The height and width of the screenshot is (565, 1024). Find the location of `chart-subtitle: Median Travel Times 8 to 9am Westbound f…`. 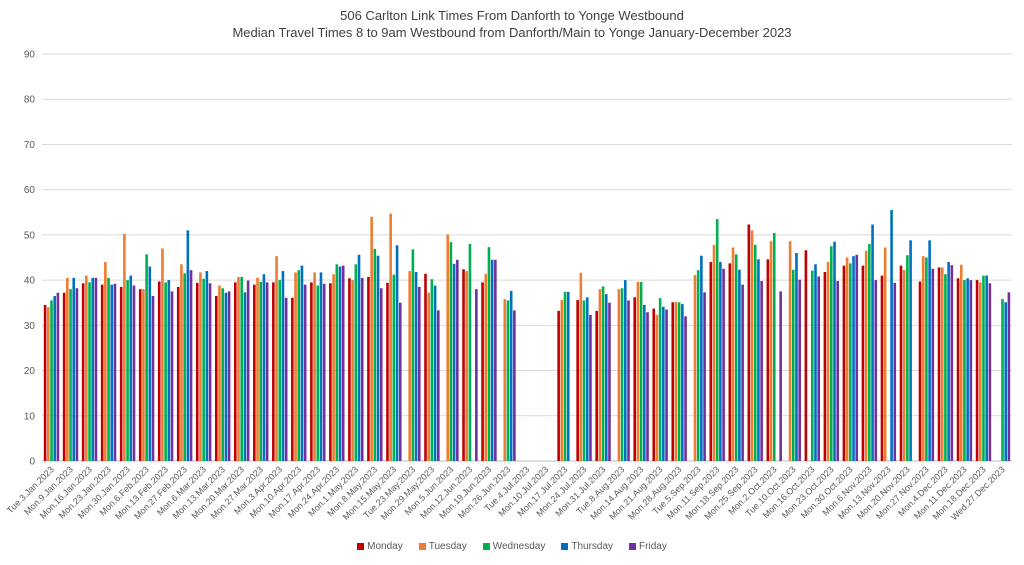

chart-subtitle: Median Travel Times 8 to 9am Westbound f… is located at coordinates (512, 32).